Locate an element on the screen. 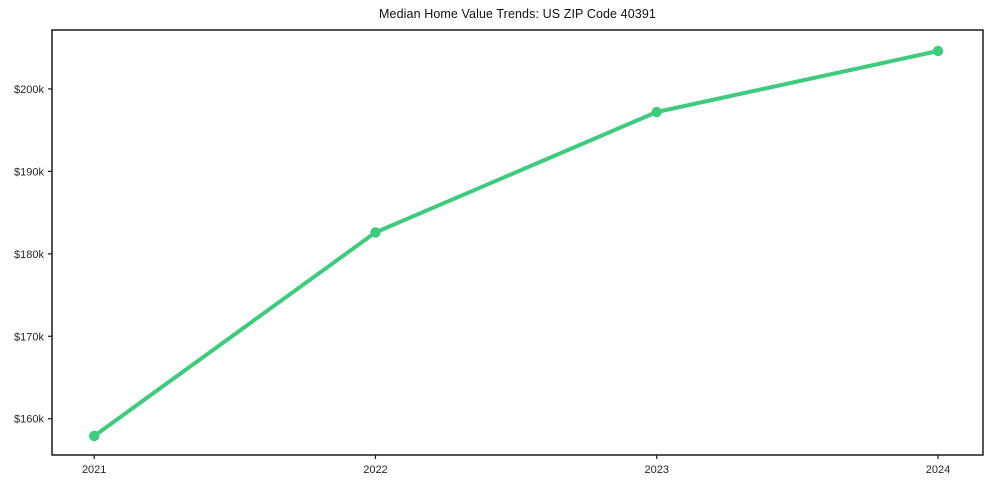 This screenshot has width=990, height=490. y-tick-label: $170k is located at coordinates (29, 337).